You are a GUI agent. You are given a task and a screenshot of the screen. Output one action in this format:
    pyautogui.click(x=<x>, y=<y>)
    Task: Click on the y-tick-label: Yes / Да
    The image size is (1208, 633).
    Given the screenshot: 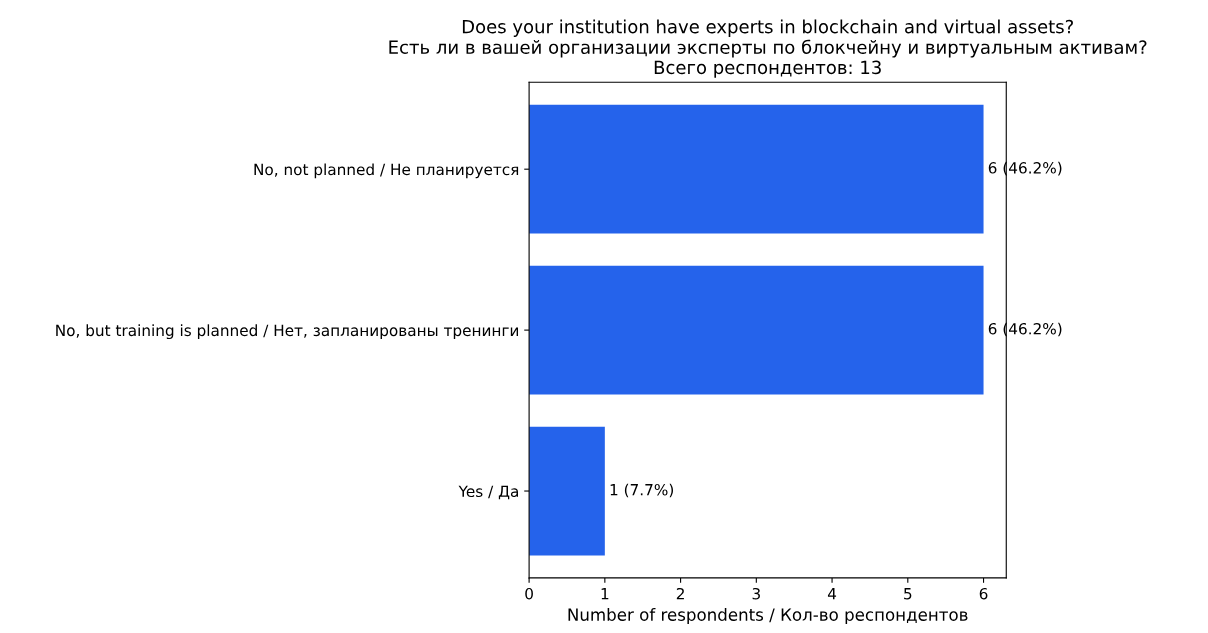 What is the action you would take?
    pyautogui.click(x=488, y=492)
    